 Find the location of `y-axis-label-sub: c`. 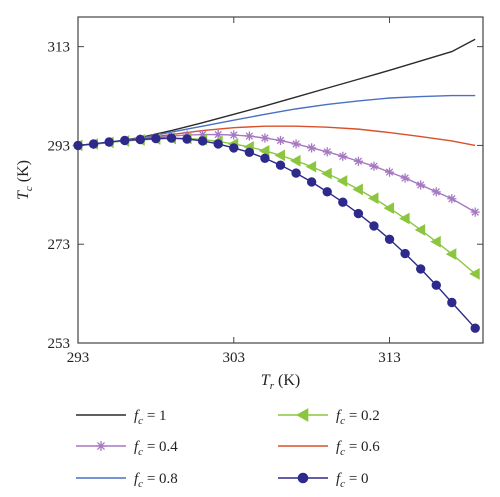

y-axis-label-sub: c is located at coordinates (29, 188).